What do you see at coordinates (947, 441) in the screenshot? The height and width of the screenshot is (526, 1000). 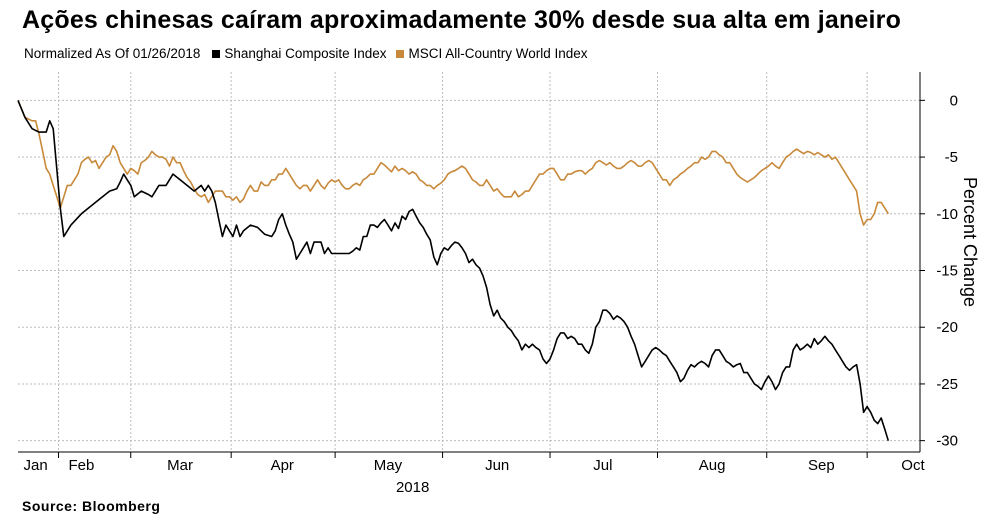 I see `y-tick-label: -30` at bounding box center [947, 441].